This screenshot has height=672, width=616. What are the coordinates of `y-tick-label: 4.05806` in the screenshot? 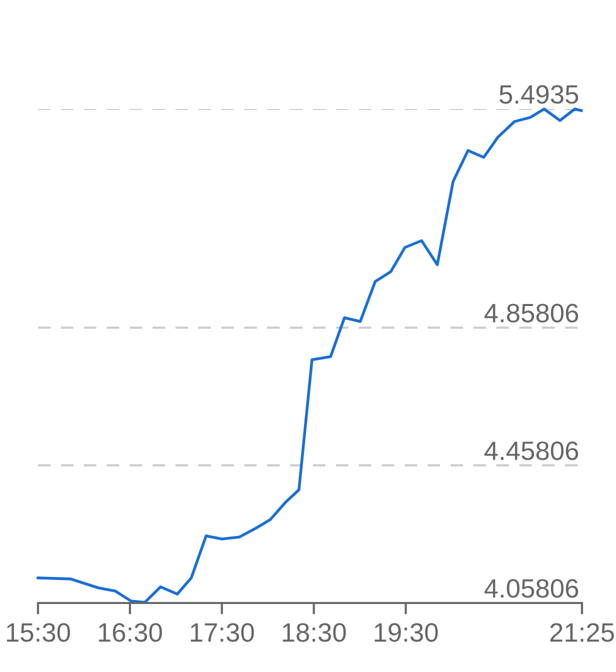 It's located at (531, 588).